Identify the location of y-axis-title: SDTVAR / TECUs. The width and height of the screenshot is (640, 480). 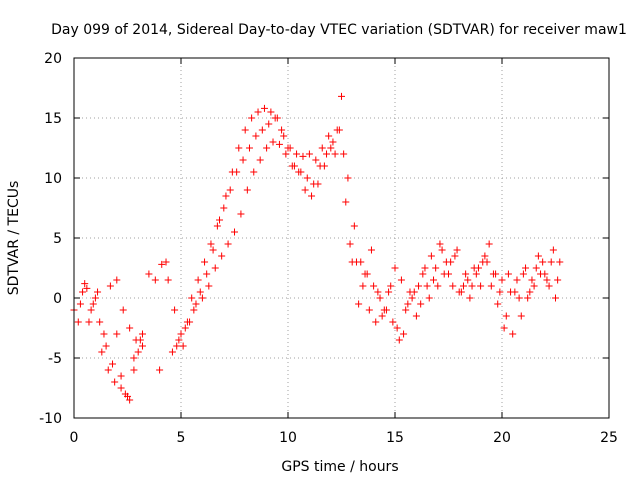
(14, 238).